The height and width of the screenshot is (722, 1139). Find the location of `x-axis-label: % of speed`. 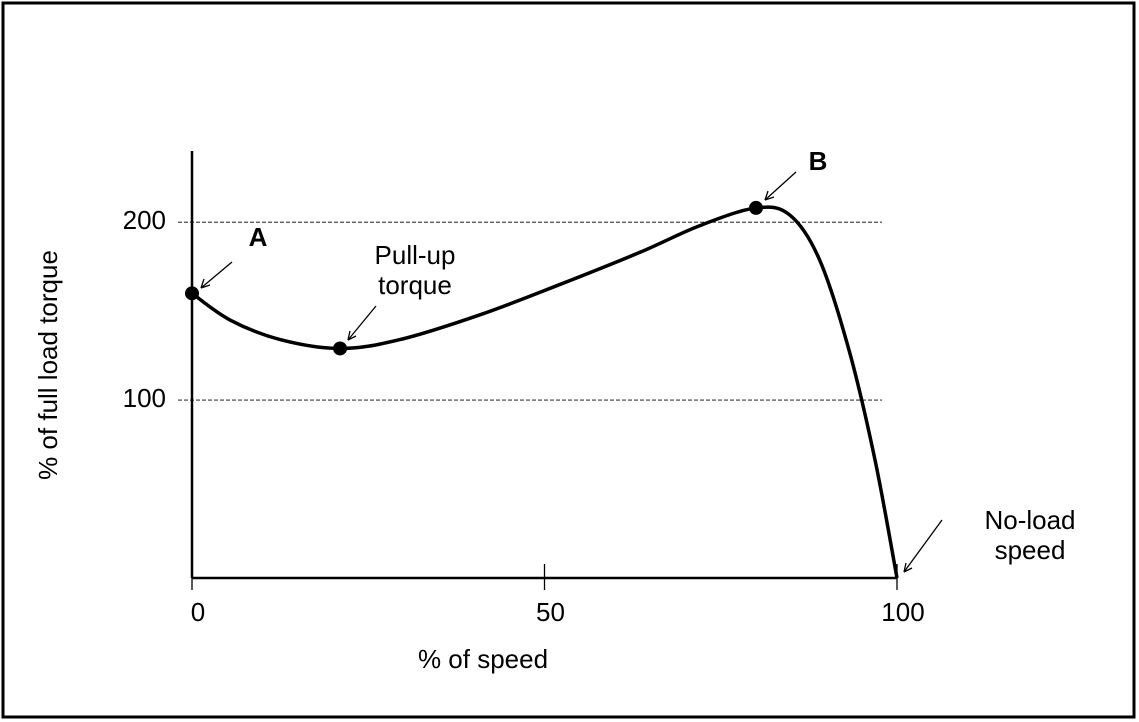

x-axis-label: % of speed is located at coordinates (483, 659).